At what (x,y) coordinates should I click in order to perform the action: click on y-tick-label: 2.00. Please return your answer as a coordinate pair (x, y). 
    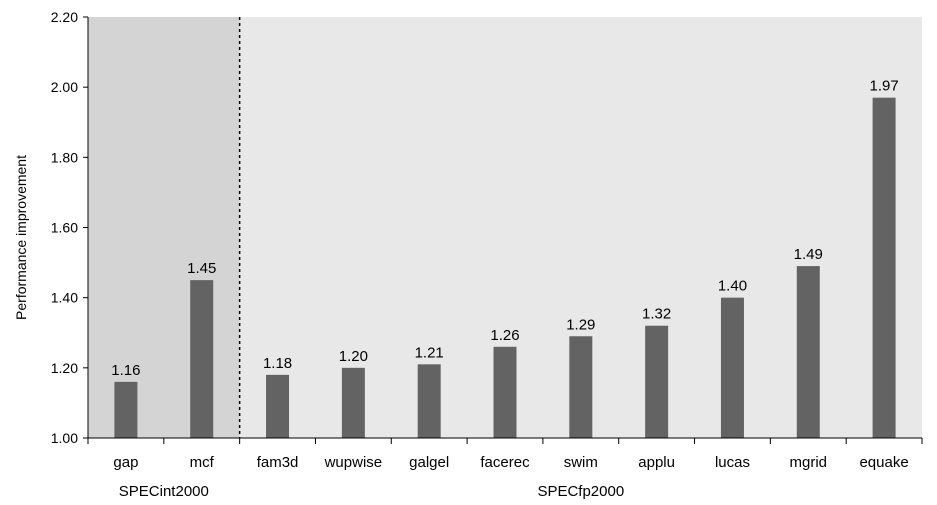
    Looking at the image, I should click on (64, 87).